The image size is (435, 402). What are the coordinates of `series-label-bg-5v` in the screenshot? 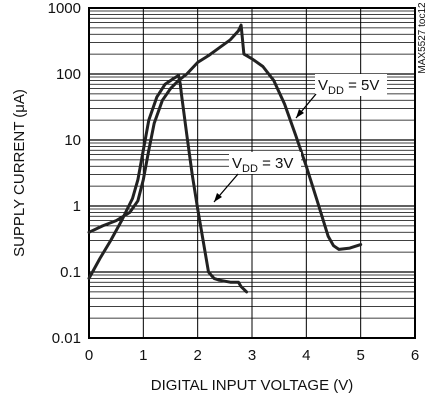 It's located at (351, 85).